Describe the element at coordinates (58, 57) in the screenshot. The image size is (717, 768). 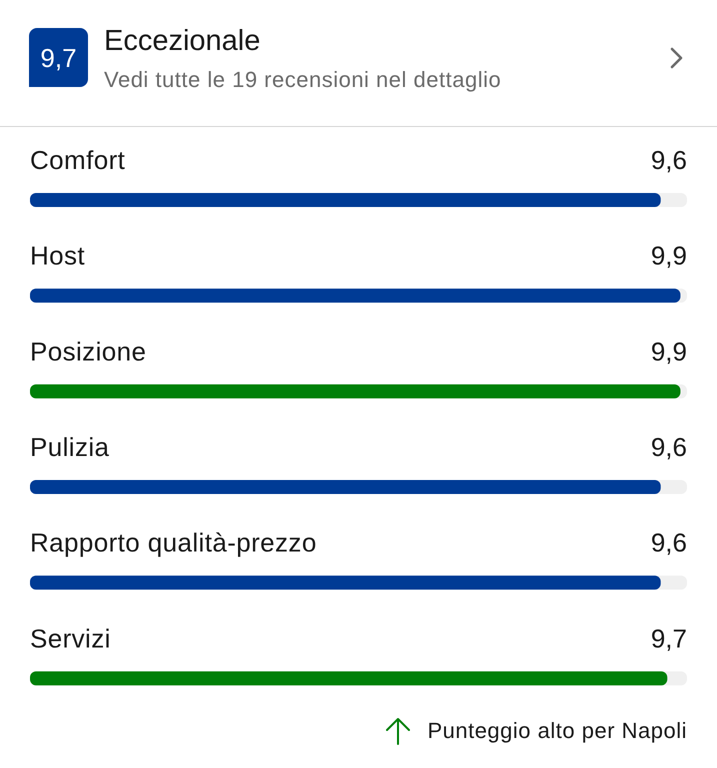
I see `score-badge: 9,7` at that location.